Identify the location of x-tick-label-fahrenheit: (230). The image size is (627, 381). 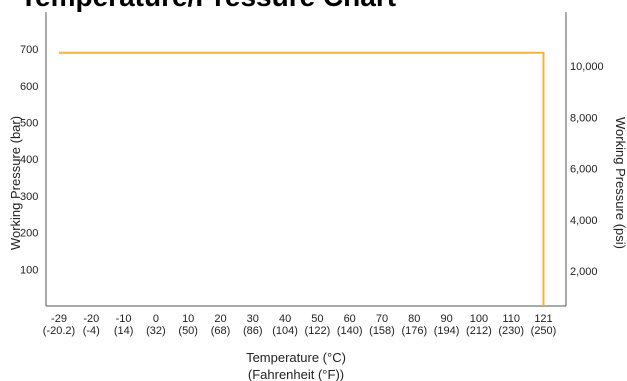
(511, 331).